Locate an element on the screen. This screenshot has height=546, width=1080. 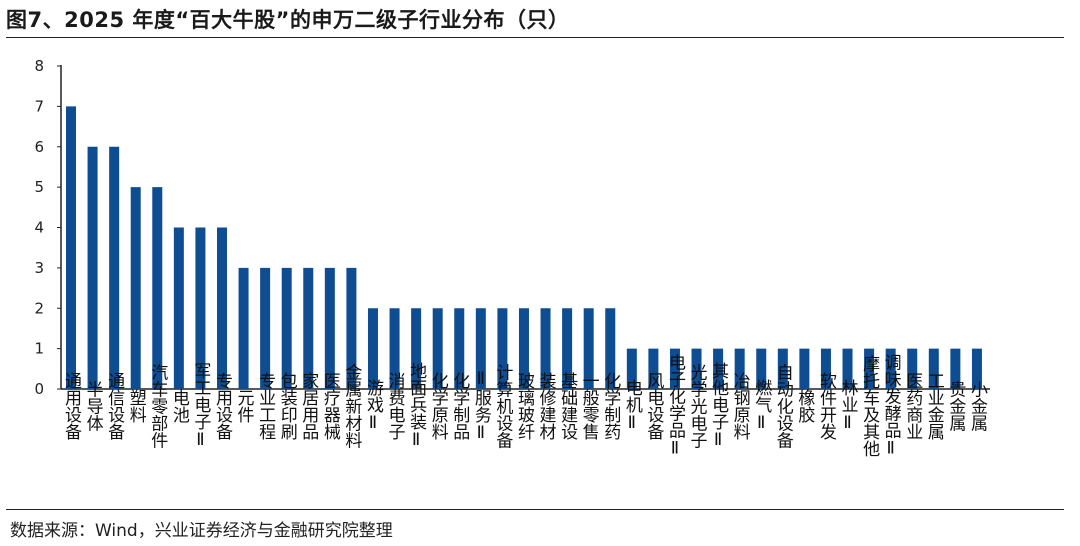
y-tick-label: 4 is located at coordinates (39, 228).